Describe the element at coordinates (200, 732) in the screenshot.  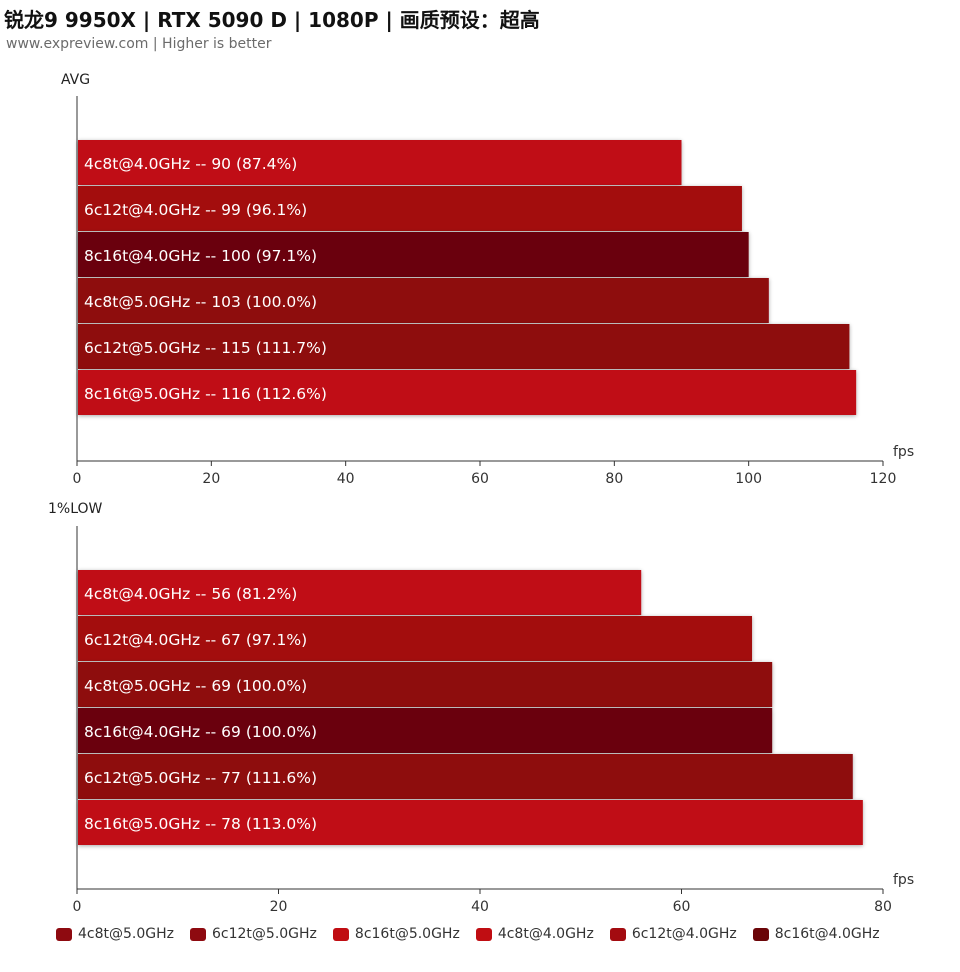
I see `bar-data-label: 8c16t@4.0GHz -- 69 (100.0%)` at that location.